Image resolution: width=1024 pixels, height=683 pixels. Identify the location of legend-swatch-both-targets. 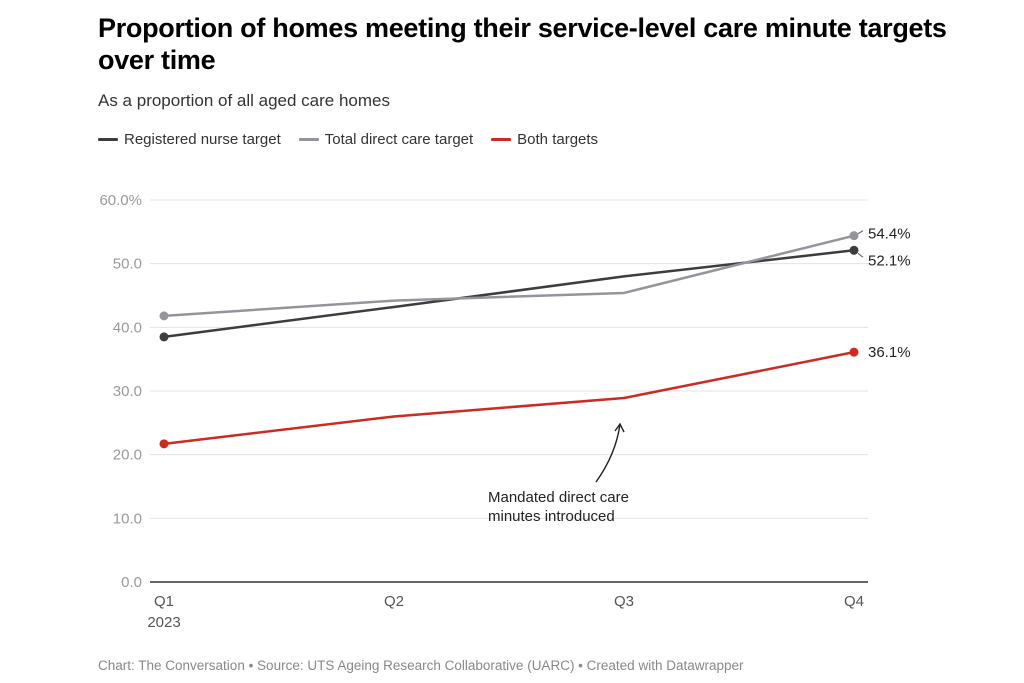
(501, 139).